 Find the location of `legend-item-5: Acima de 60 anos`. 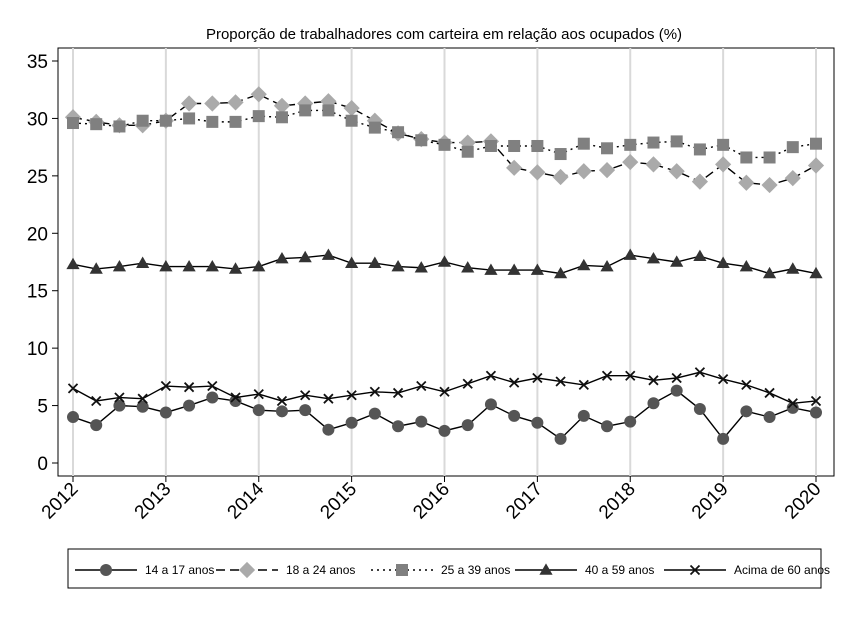

legend-item-5: Acima de 60 anos is located at coordinates (747, 570).